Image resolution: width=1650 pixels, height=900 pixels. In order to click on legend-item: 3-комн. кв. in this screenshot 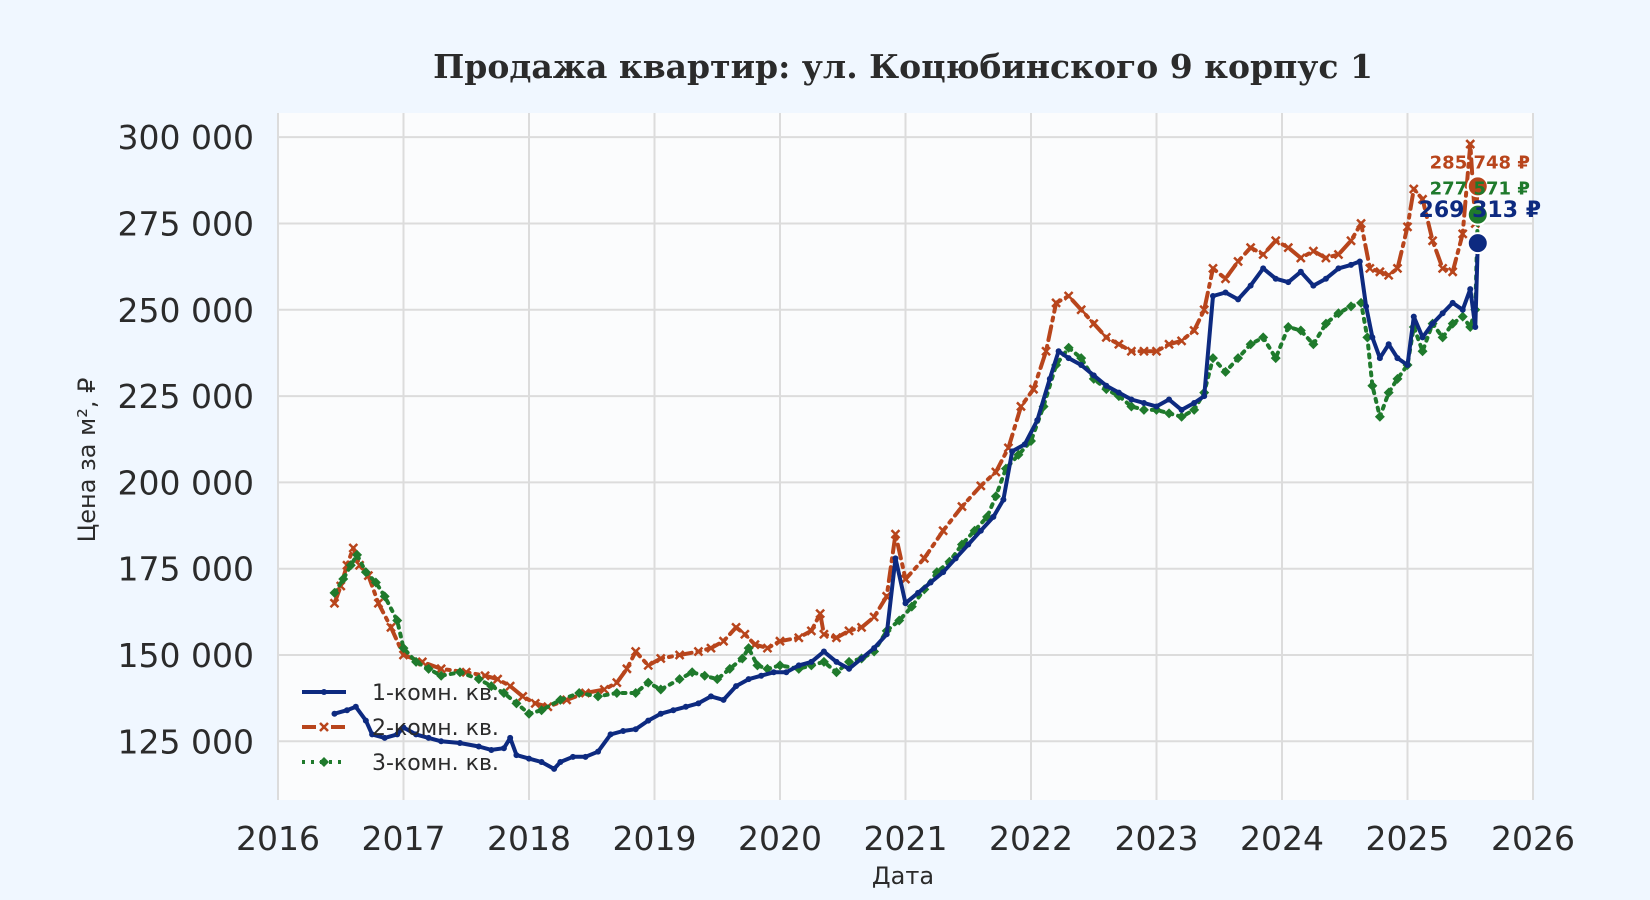, I will do `click(400, 763)`.